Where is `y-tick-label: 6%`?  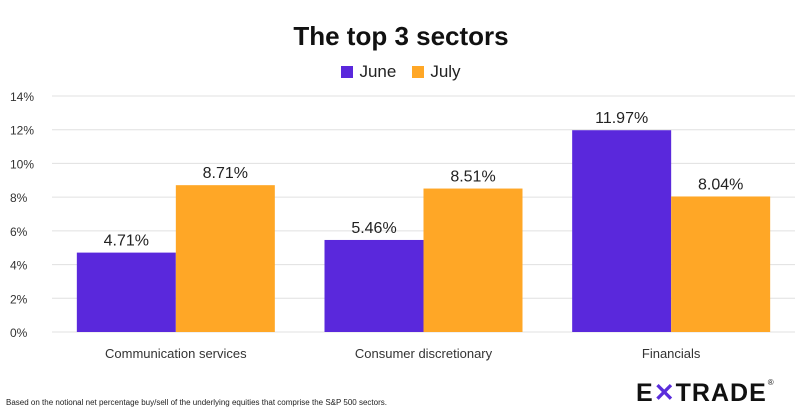
y-tick-label: 6% is located at coordinates (19, 232).